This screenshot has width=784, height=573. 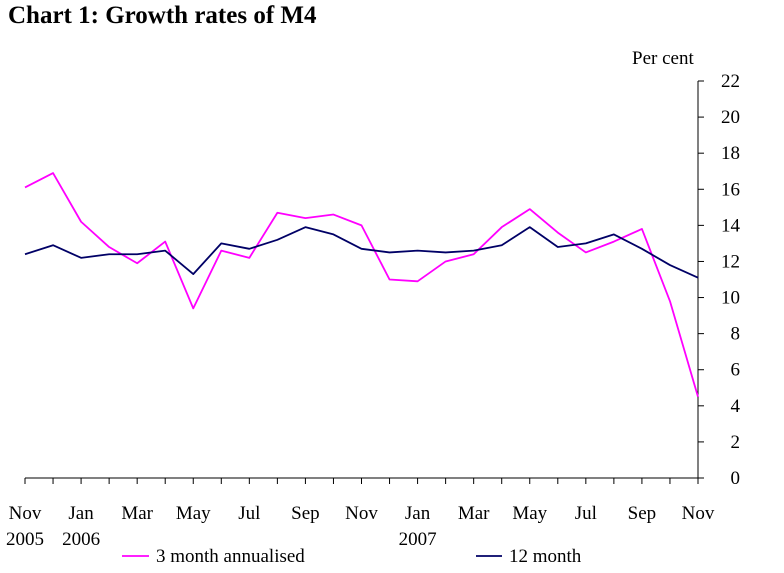 What do you see at coordinates (25, 539) in the screenshot?
I see `x-tick-year-label: 2005` at bounding box center [25, 539].